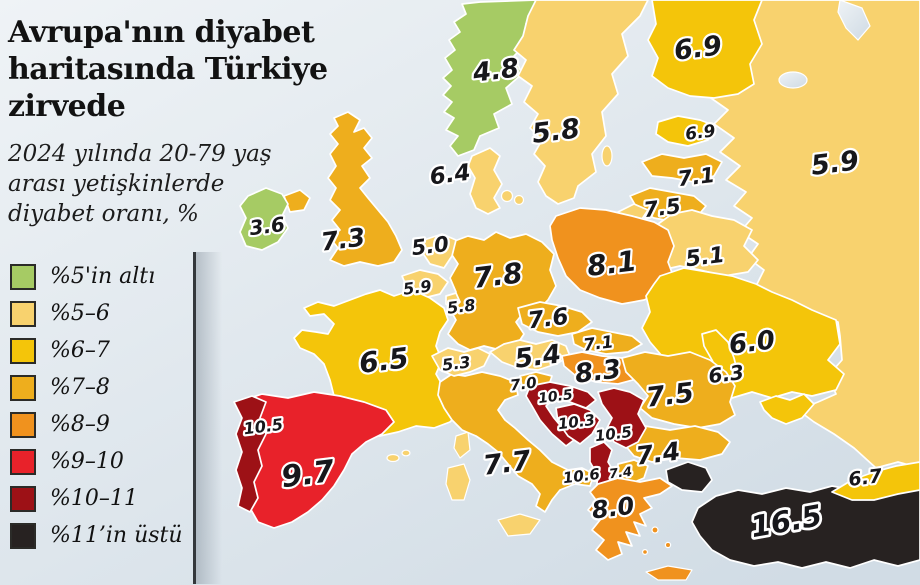 This screenshot has width=920, height=585. I want to click on legend-label: %5'in altı, so click(103, 276).